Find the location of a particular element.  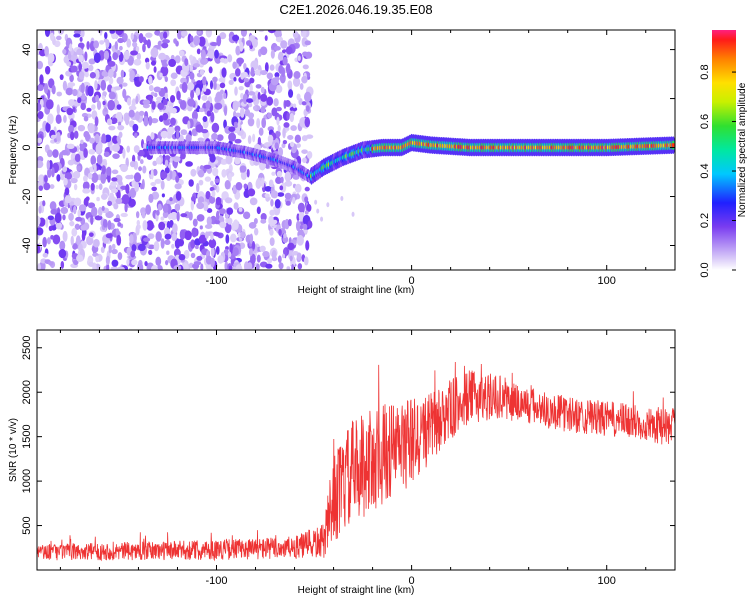

colorbar-tick-label: 0.8 is located at coordinates (705, 71).